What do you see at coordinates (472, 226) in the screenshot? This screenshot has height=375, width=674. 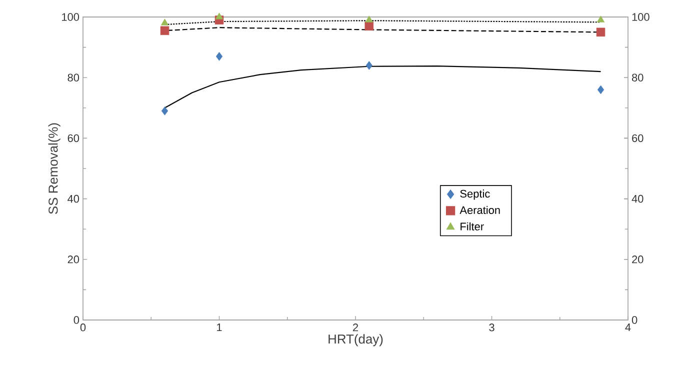 I see `legend-label: Filter` at bounding box center [472, 226].